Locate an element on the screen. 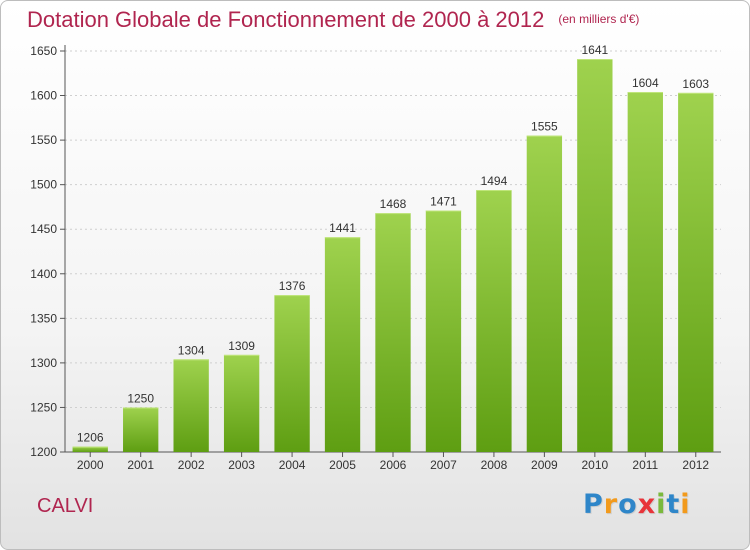  x-tick-label: 2002 is located at coordinates (191, 465).